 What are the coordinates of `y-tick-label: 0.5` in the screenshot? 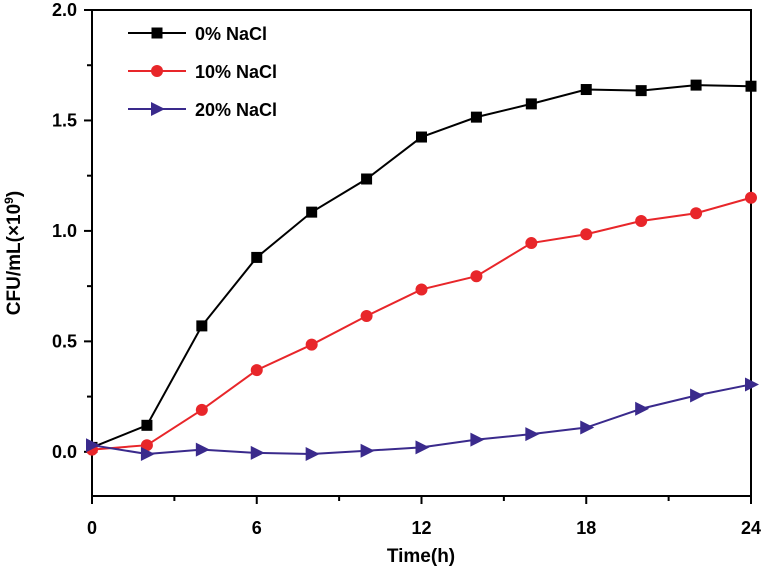 It's located at (64, 341).